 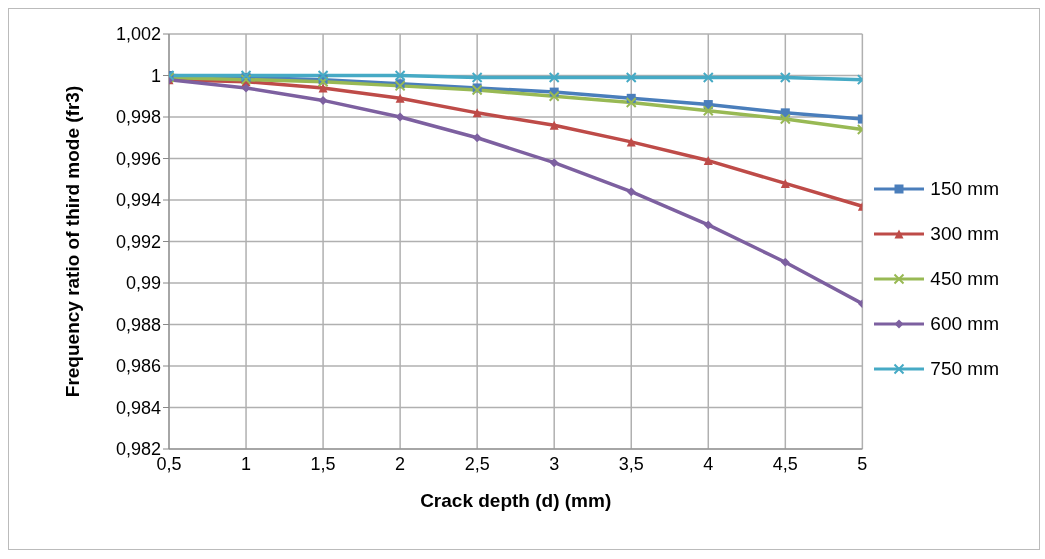 I want to click on x-tick-label: 1, so click(x=246, y=463).